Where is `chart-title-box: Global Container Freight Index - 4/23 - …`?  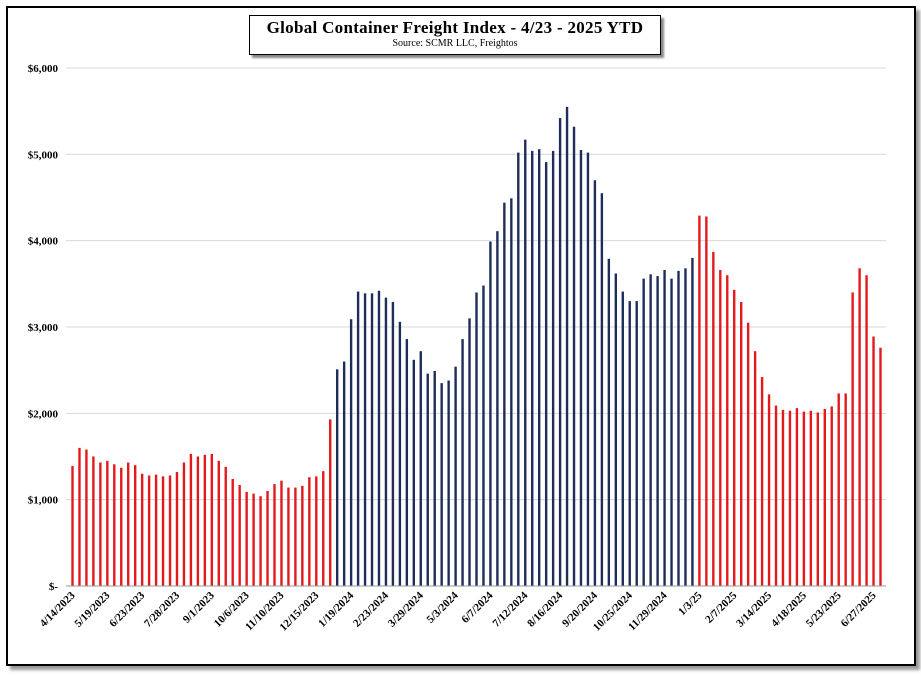
chart-title-box: Global Container Freight Index - 4/23 - … is located at coordinates (455, 35).